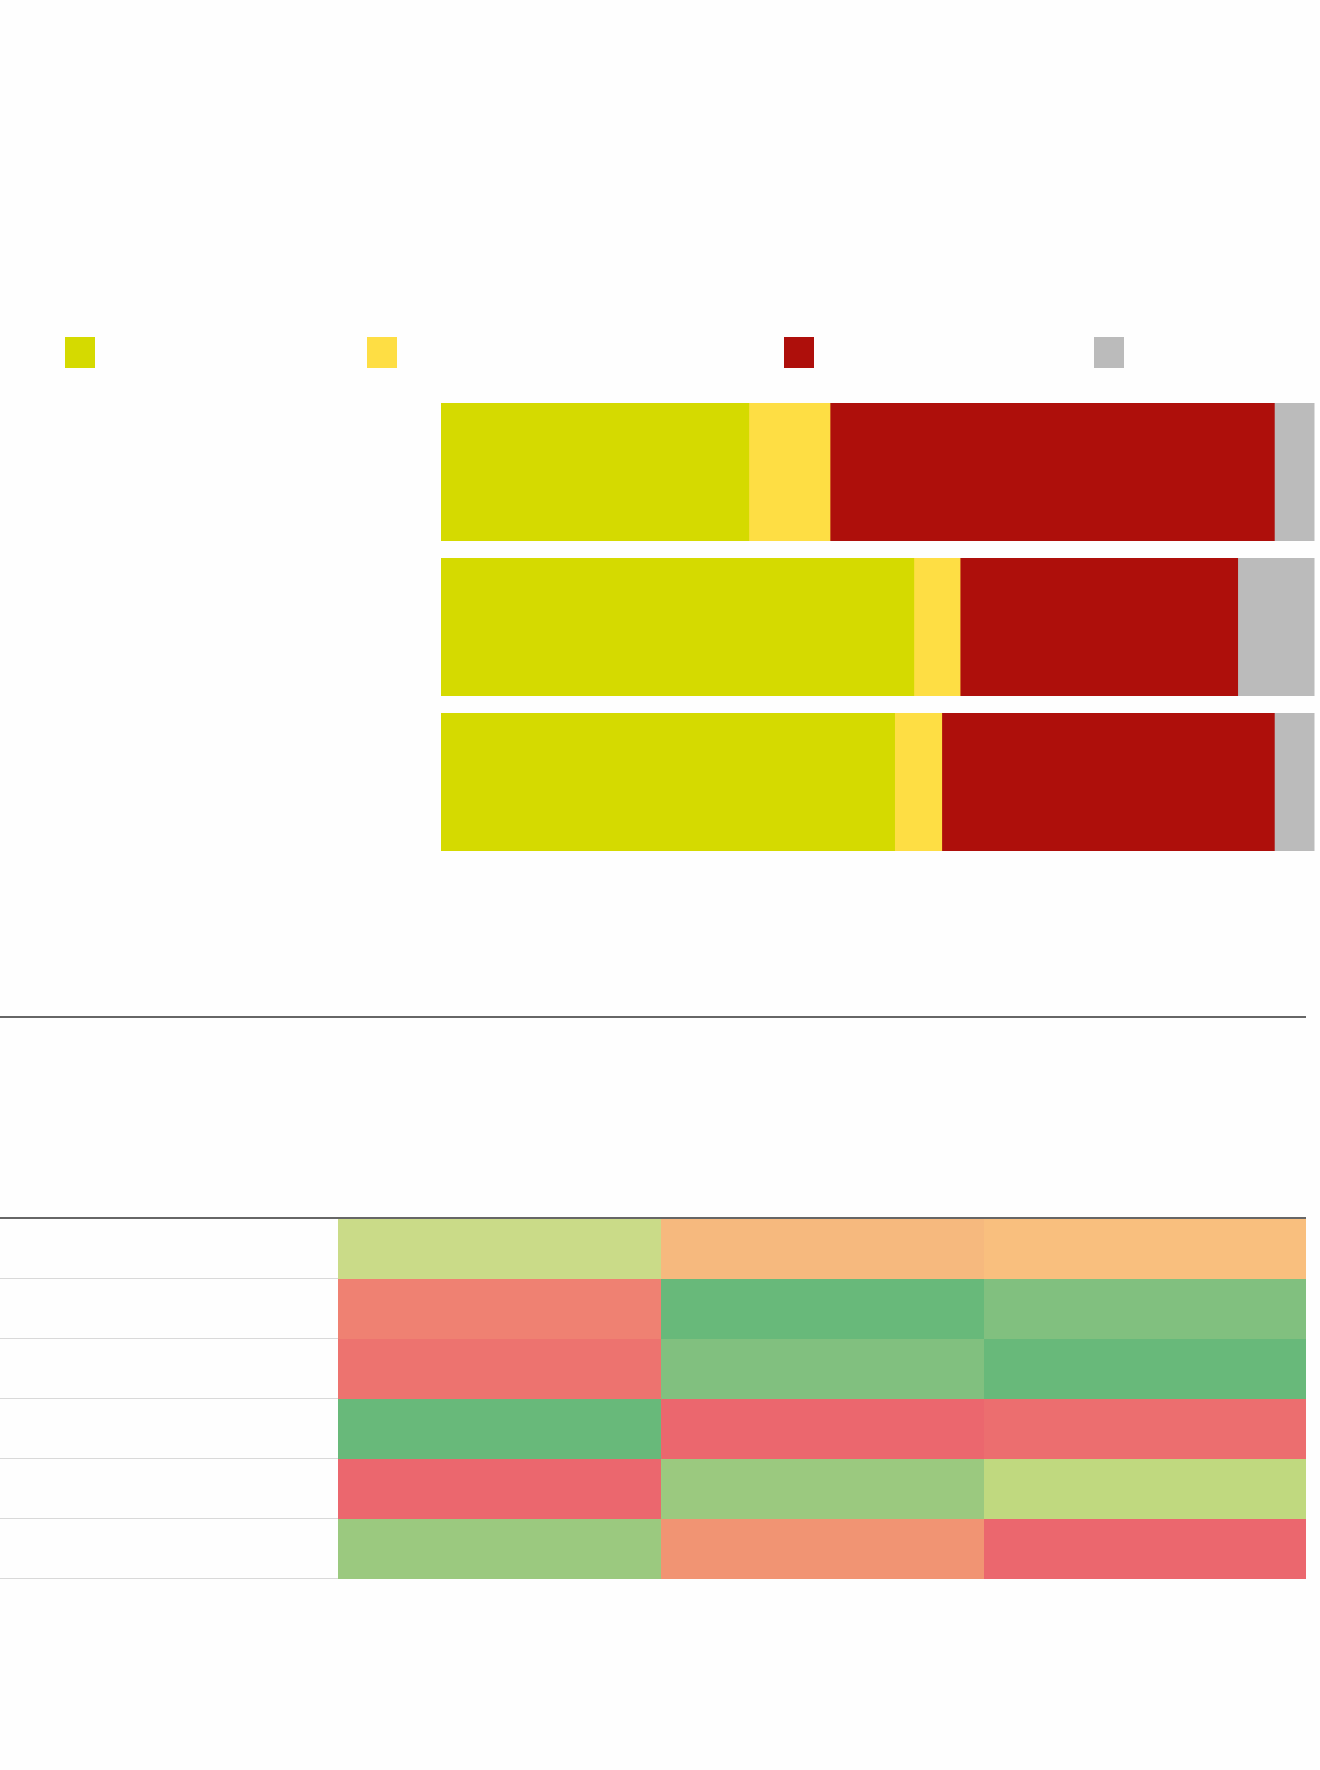 The width and height of the screenshot is (1320, 1770). What do you see at coordinates (660, 353) in the screenshot?
I see `chart-legend` at bounding box center [660, 353].